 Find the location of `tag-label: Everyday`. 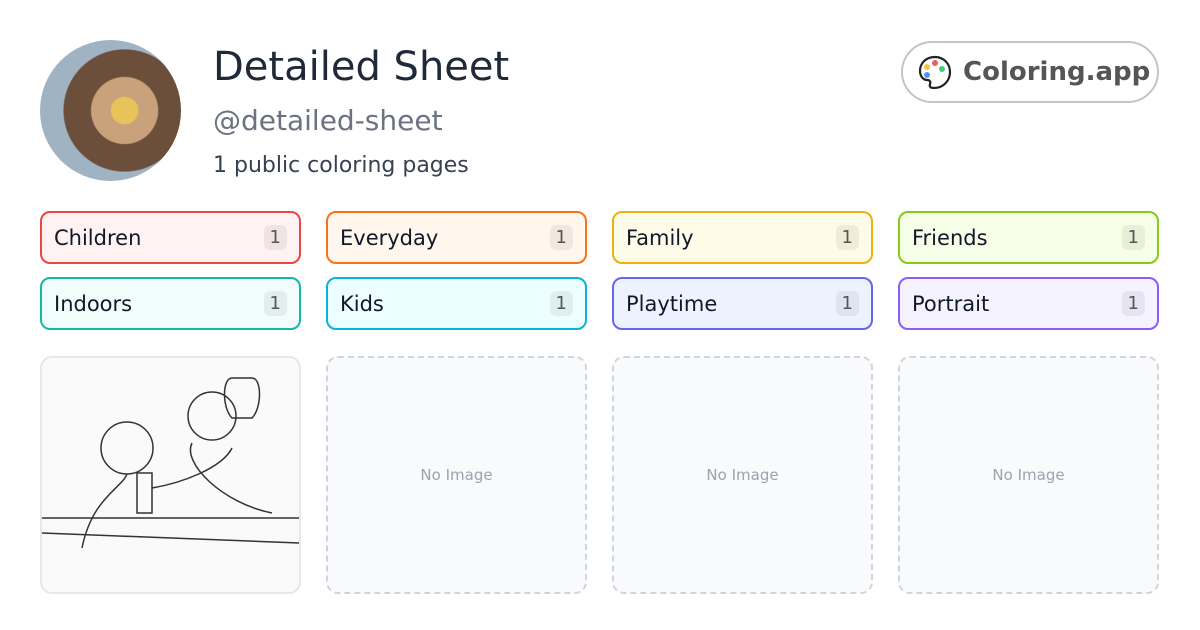

tag-label: Everyday is located at coordinates (389, 237).